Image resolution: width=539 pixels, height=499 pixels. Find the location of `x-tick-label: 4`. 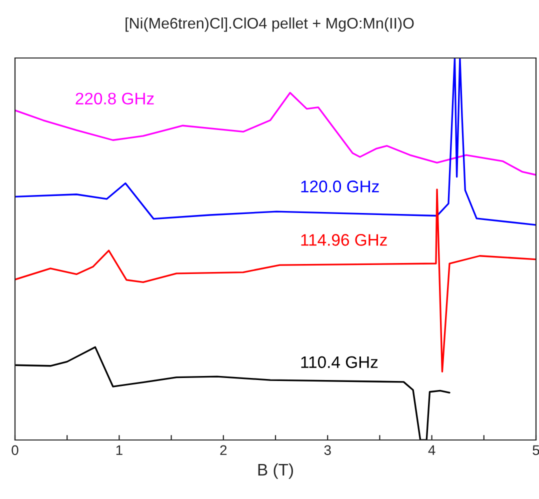

x-tick-label: 4 is located at coordinates (432, 450).